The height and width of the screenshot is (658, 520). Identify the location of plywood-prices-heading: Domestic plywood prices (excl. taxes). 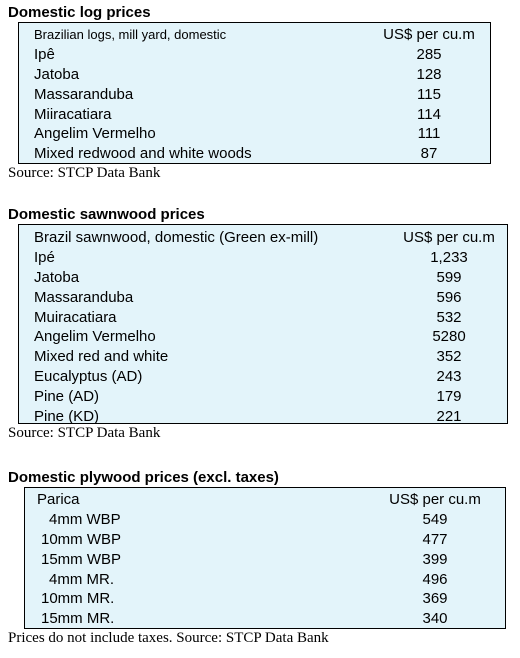
(143, 477).